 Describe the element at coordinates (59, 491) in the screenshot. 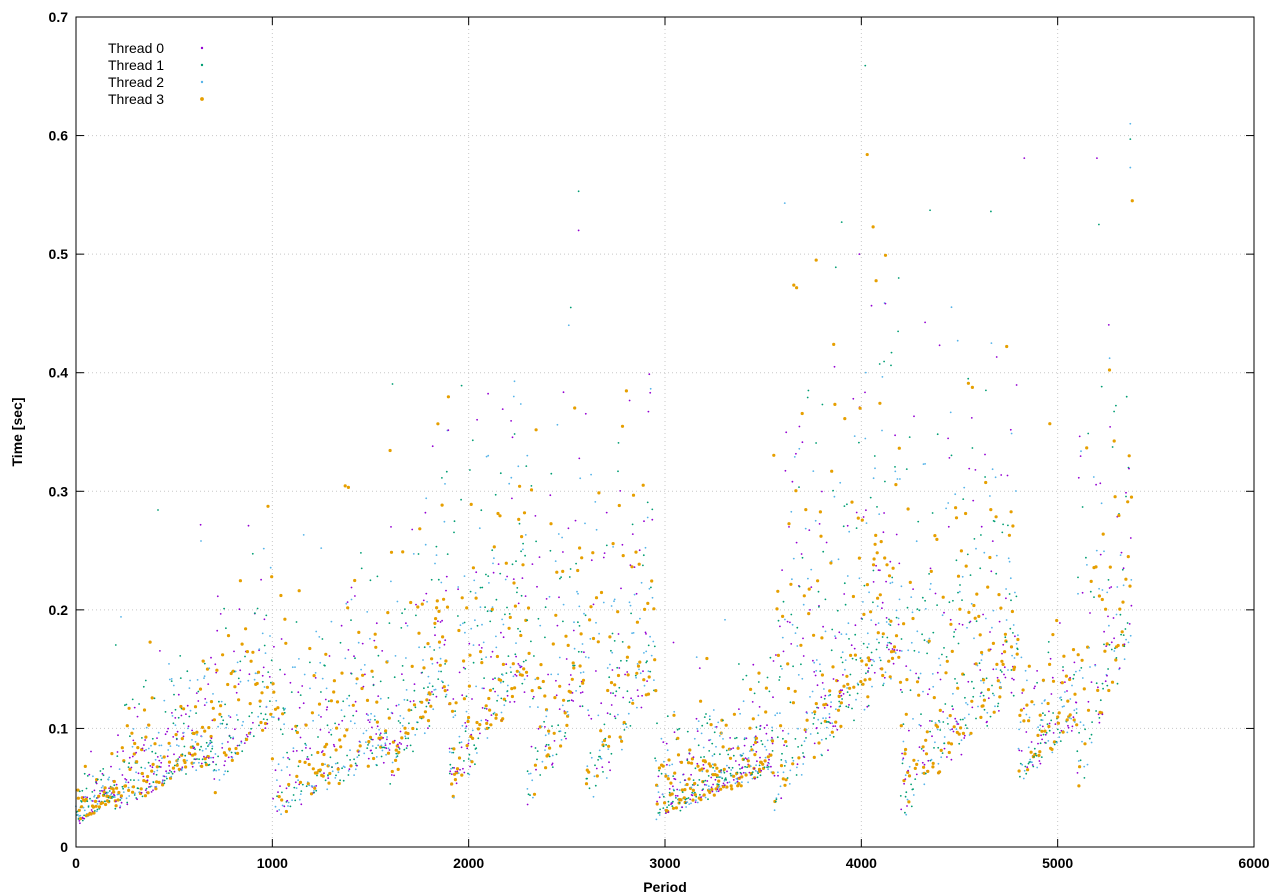

I see `y-tick-label: 0.3` at that location.